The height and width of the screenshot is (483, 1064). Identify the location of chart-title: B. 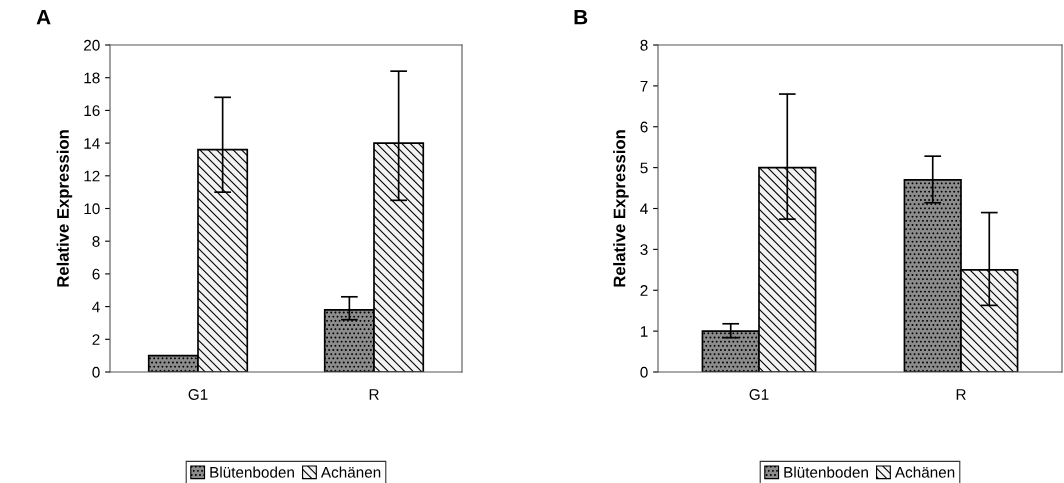
(581, 17).